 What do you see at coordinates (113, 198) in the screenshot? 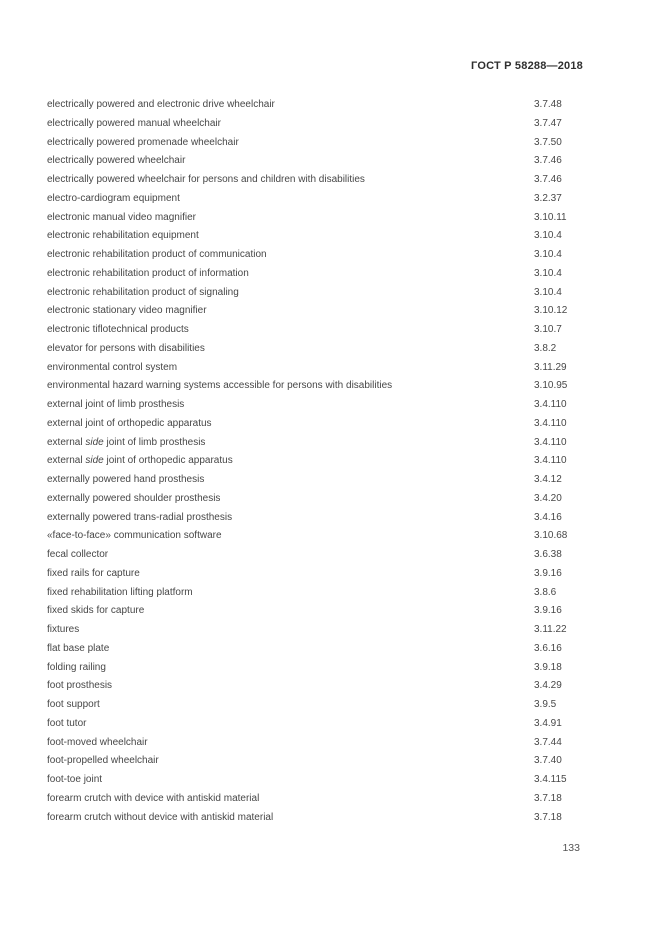
I see `term-label: electro-cardiogram equipment` at bounding box center [113, 198].